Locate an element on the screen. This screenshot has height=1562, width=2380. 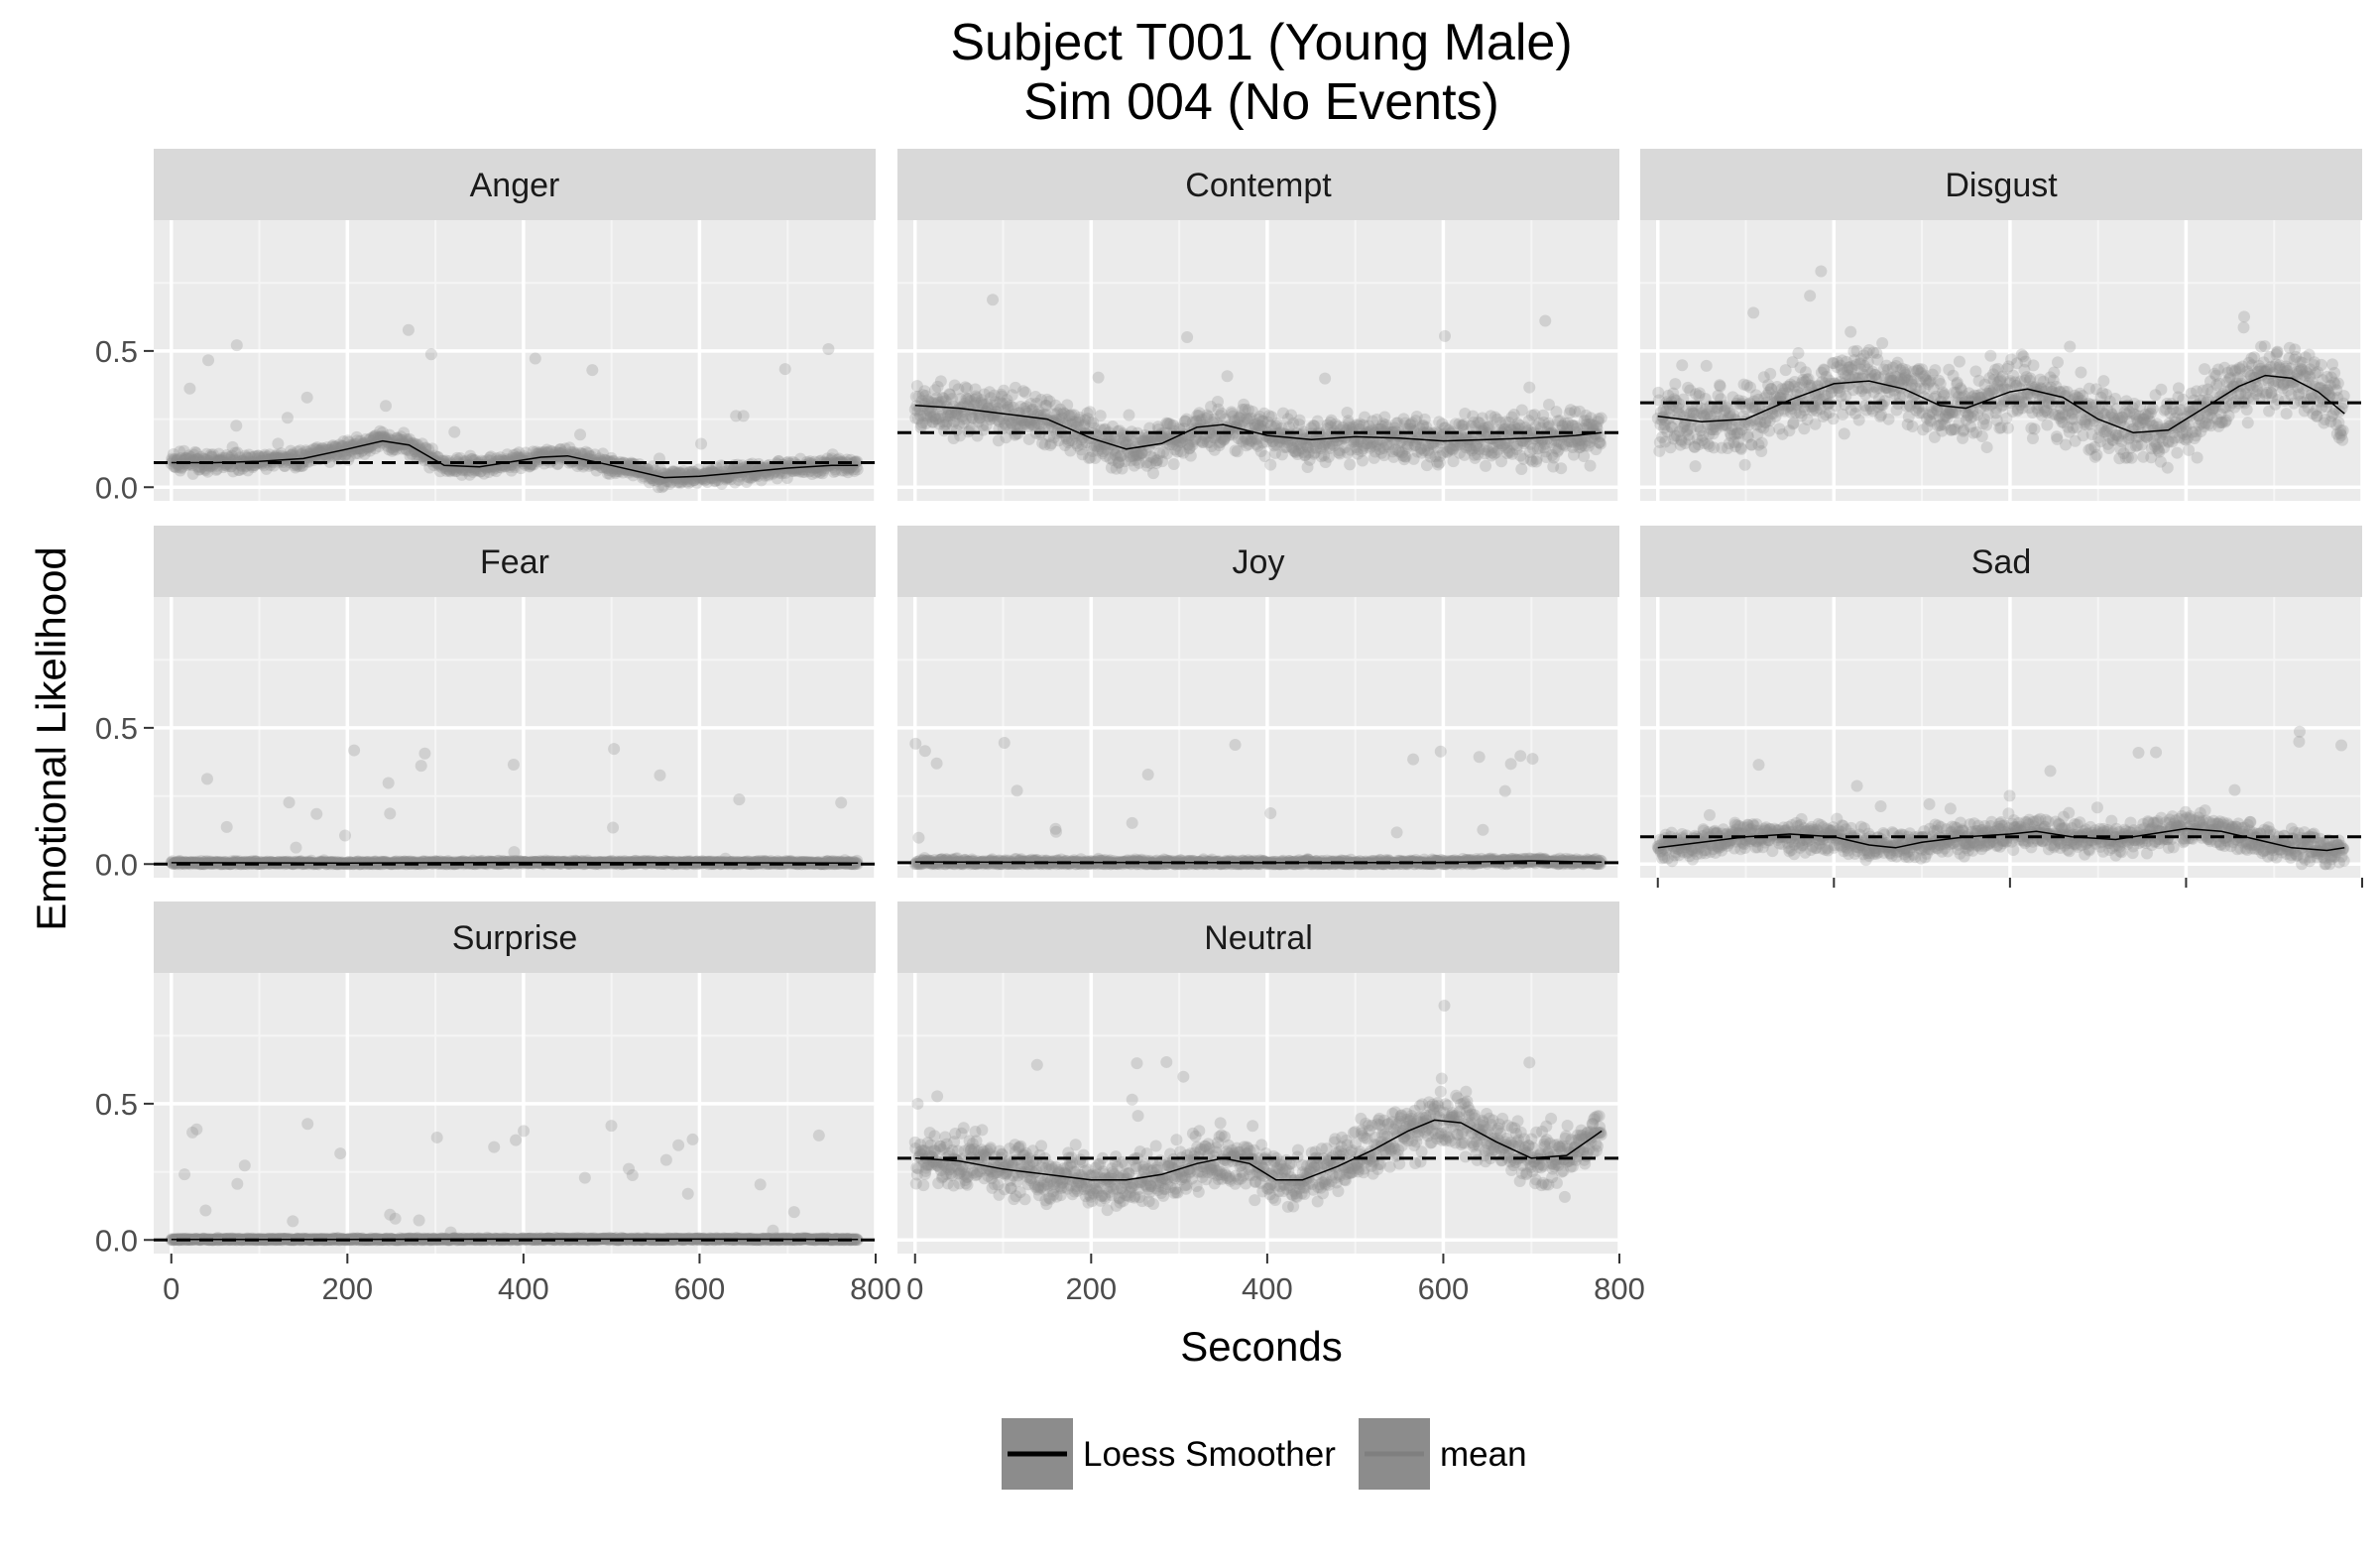
strip-label-disgust: Disgust is located at coordinates (2001, 185).